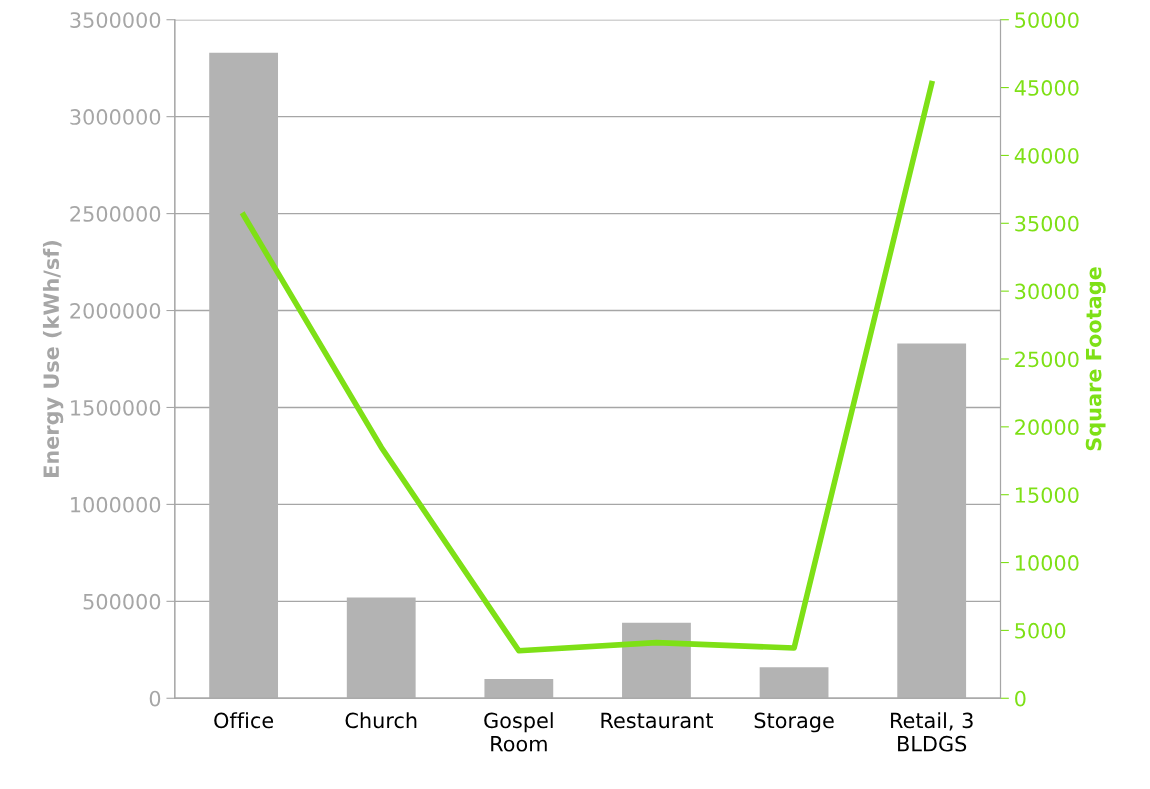  I want to click on y2-tick-label: 25000, so click(1047, 359).